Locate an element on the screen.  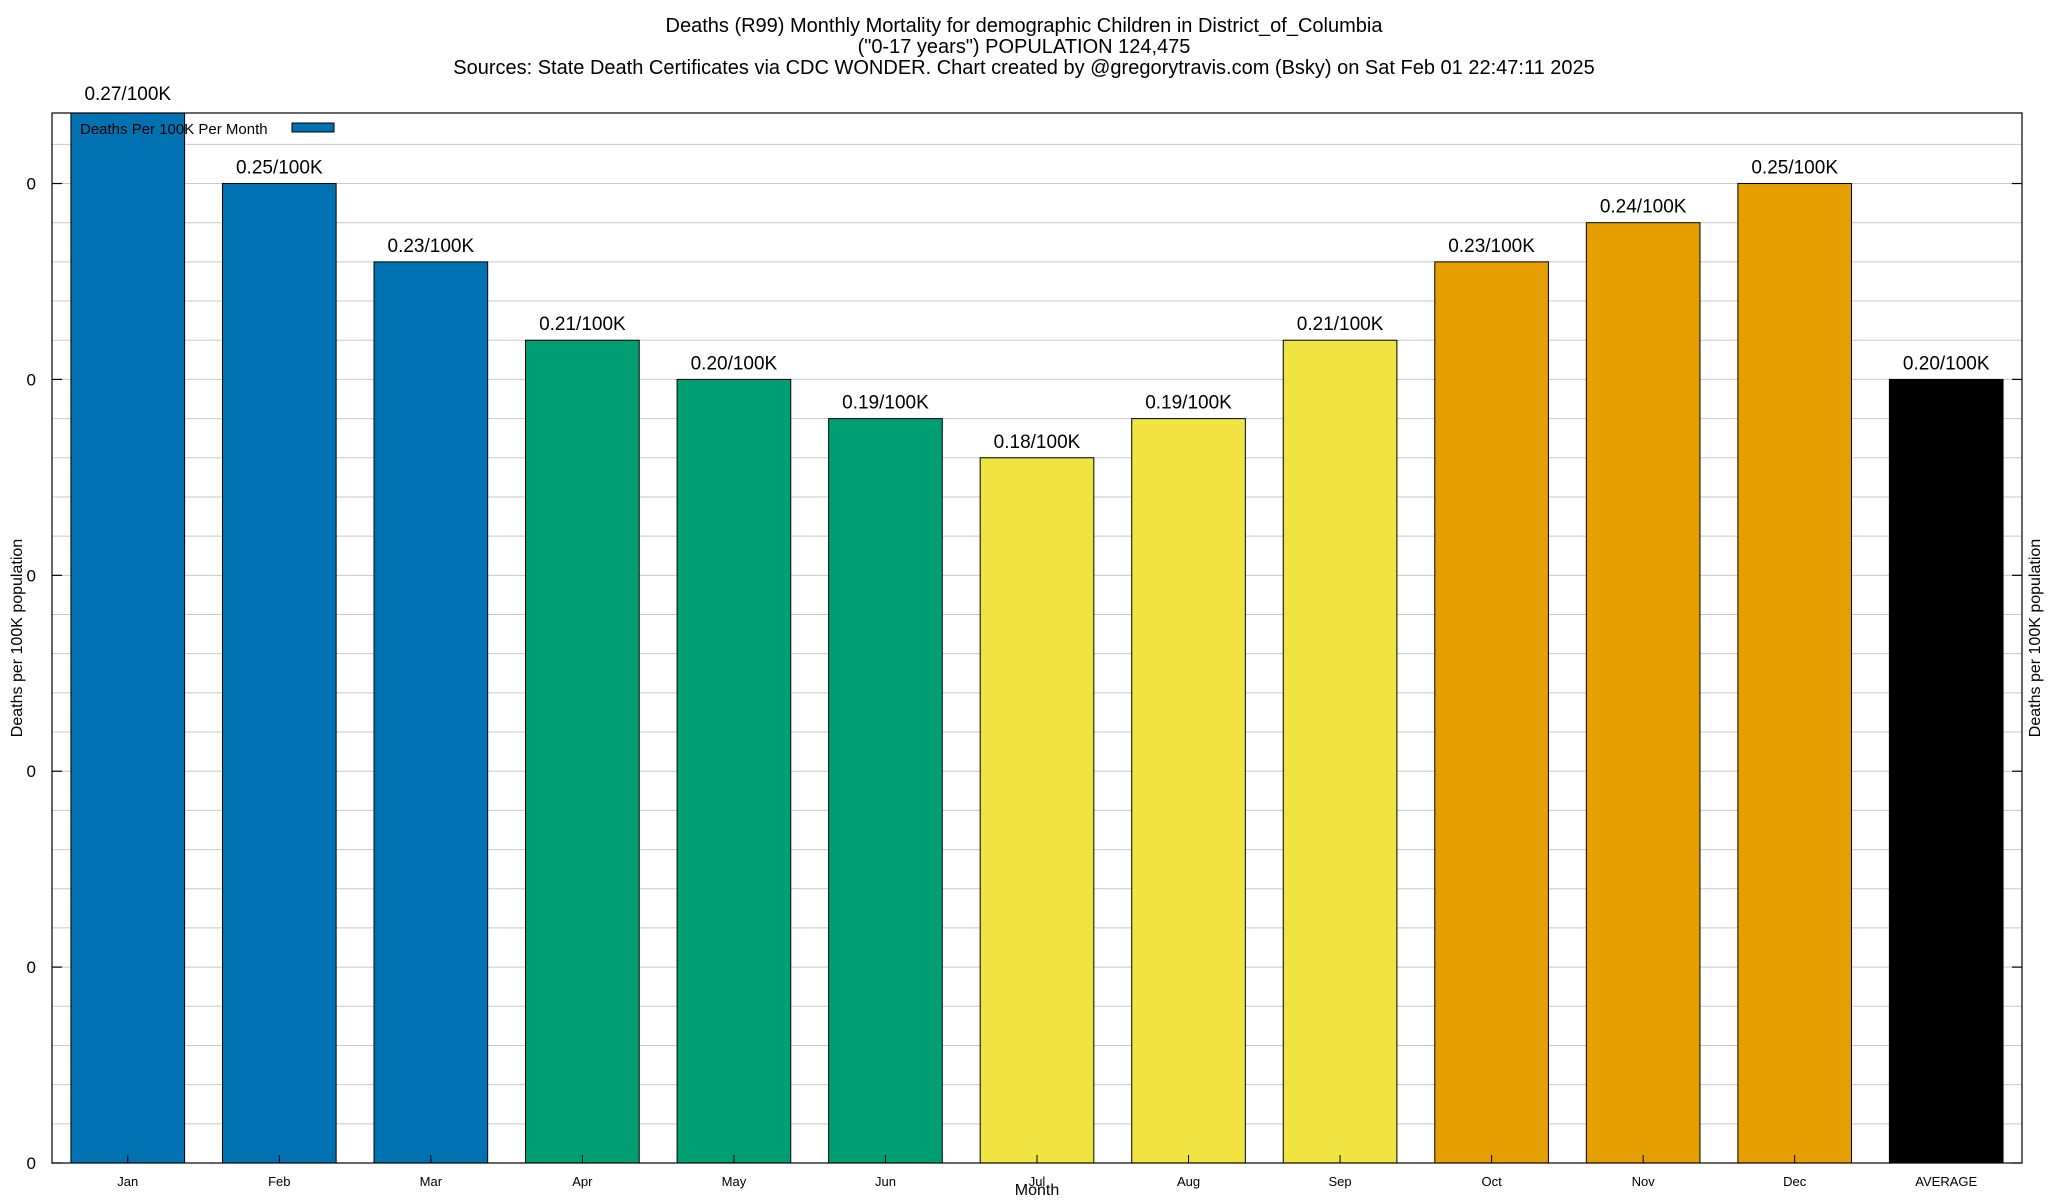
bar-may is located at coordinates (734, 771).